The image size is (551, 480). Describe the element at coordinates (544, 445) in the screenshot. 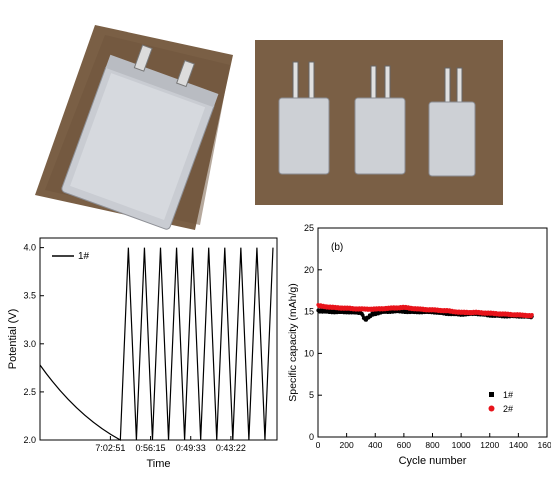

I see `x-tick-label: 1600` at that location.